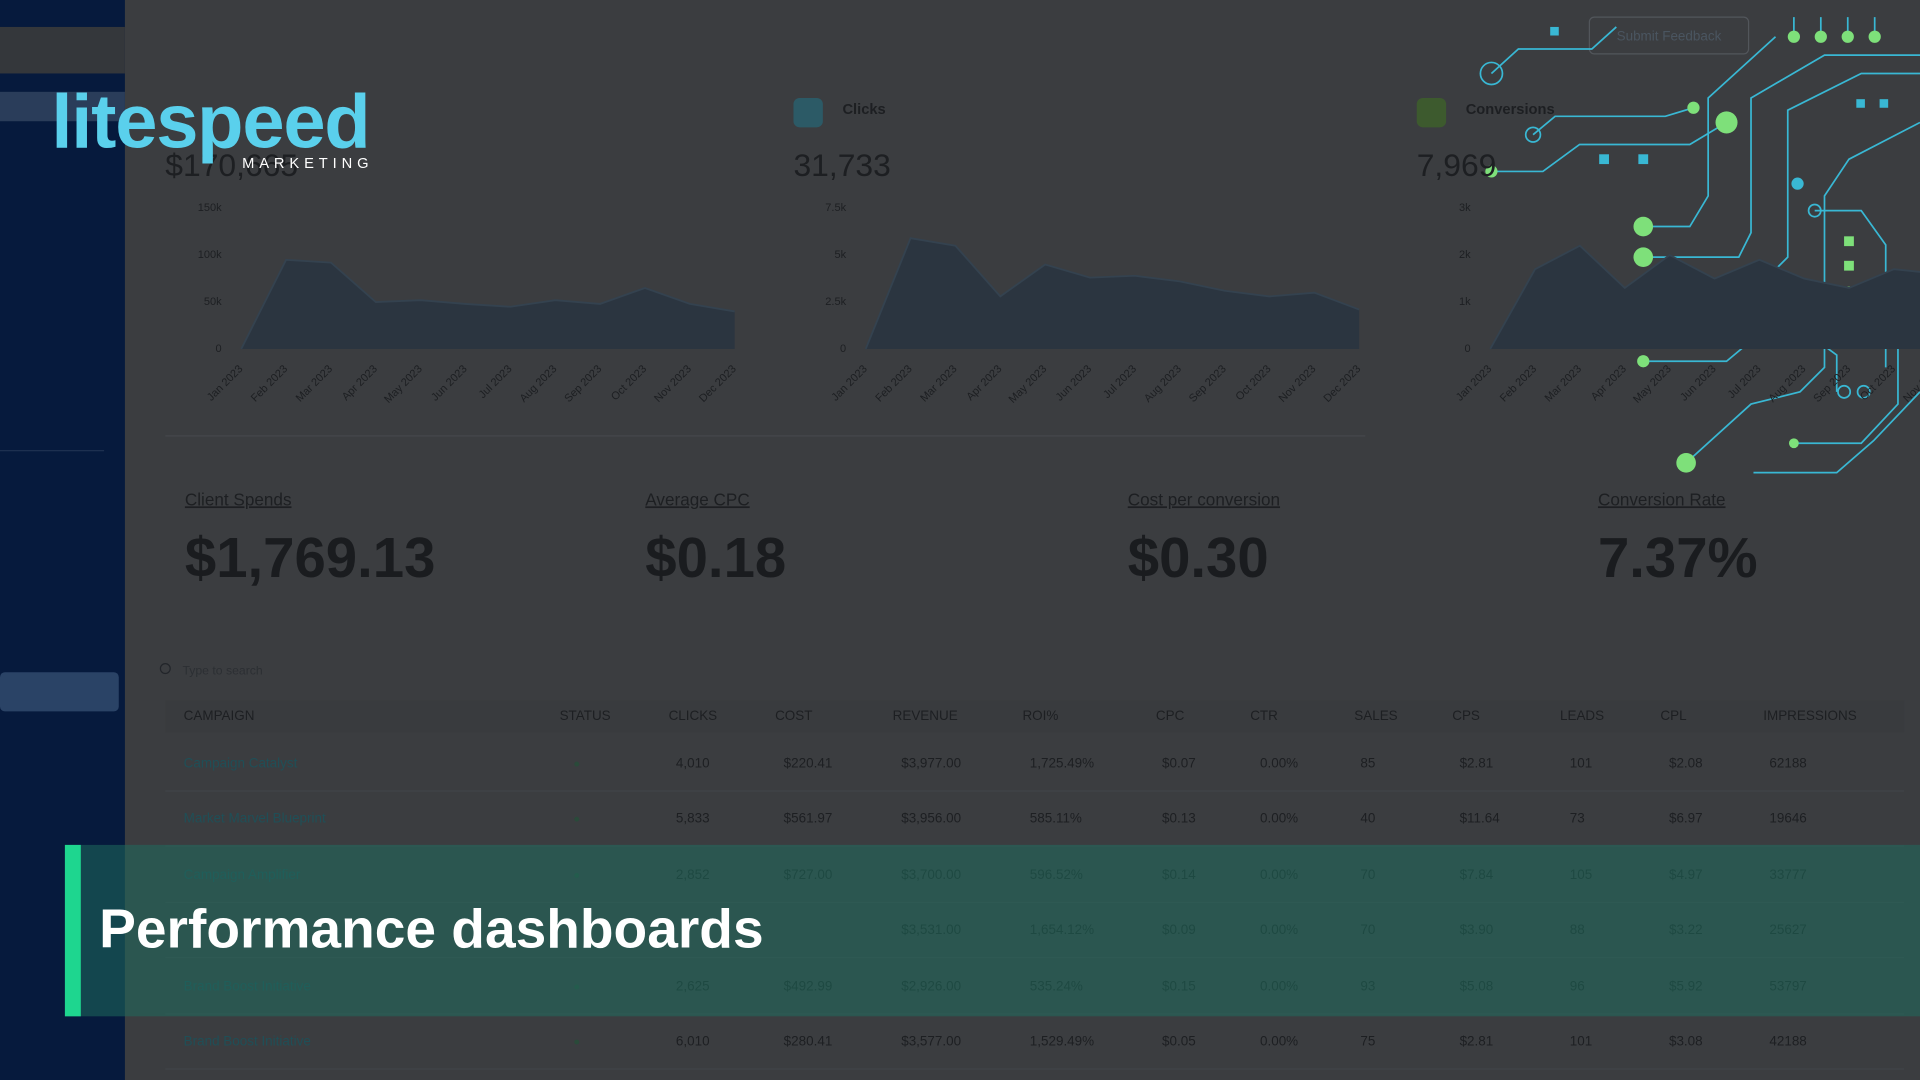 Image resolution: width=1920 pixels, height=1080 pixels. What do you see at coordinates (210, 208) in the screenshot?
I see `y-tick-label: 150k` at bounding box center [210, 208].